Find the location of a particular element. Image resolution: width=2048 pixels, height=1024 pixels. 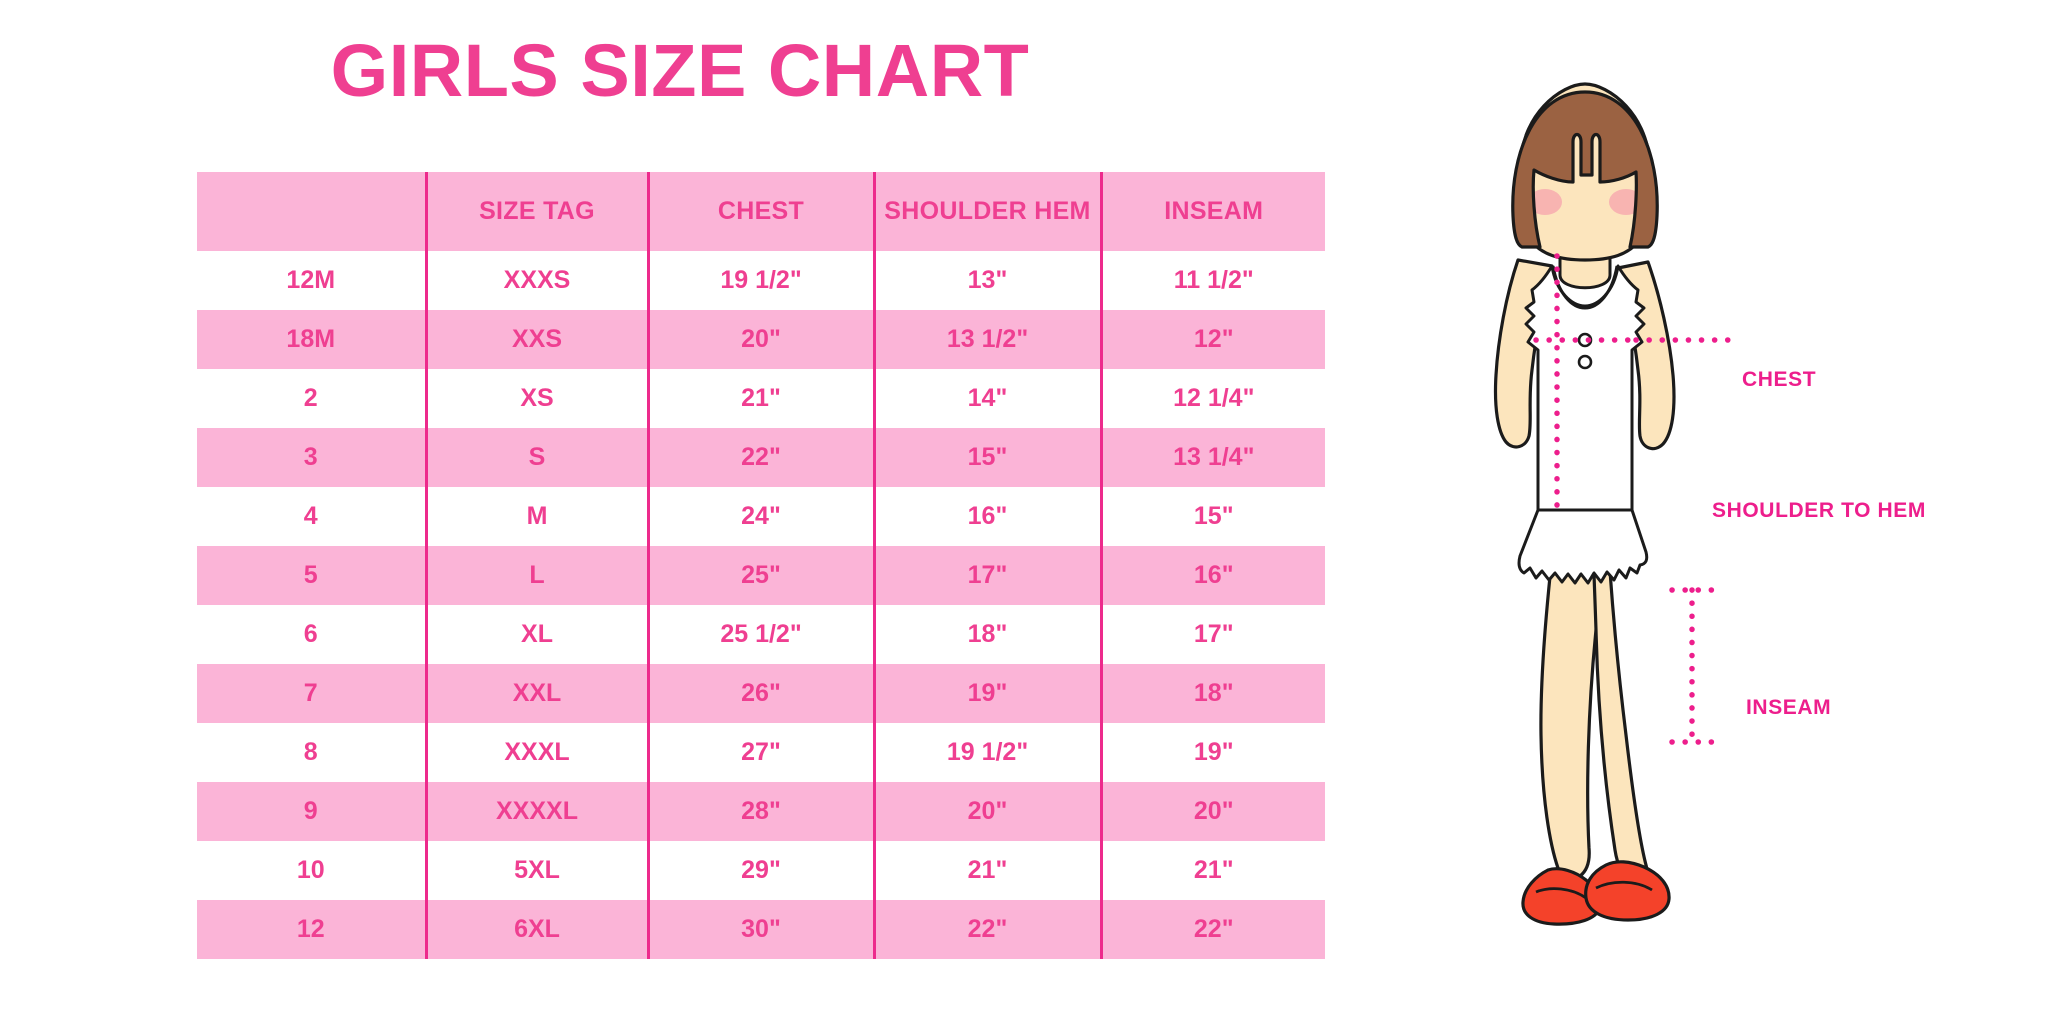

cell-size-tag: XL is located at coordinates (536, 634).